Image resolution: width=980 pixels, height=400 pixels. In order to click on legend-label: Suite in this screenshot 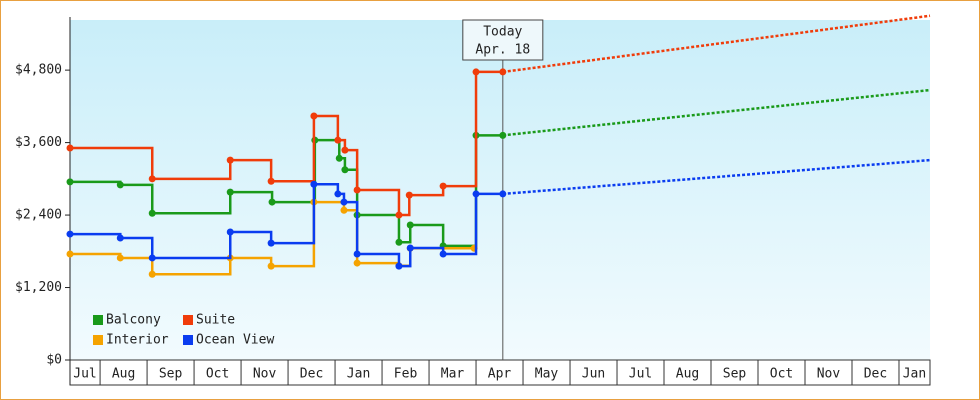, I will do `click(215, 320)`.